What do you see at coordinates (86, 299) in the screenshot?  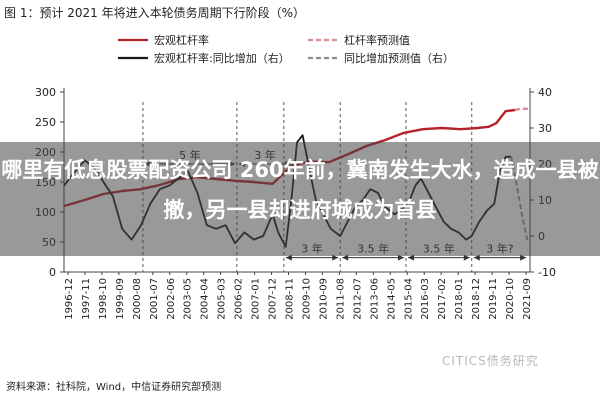 I see `x-tick-label: 1997-11` at bounding box center [86, 299].